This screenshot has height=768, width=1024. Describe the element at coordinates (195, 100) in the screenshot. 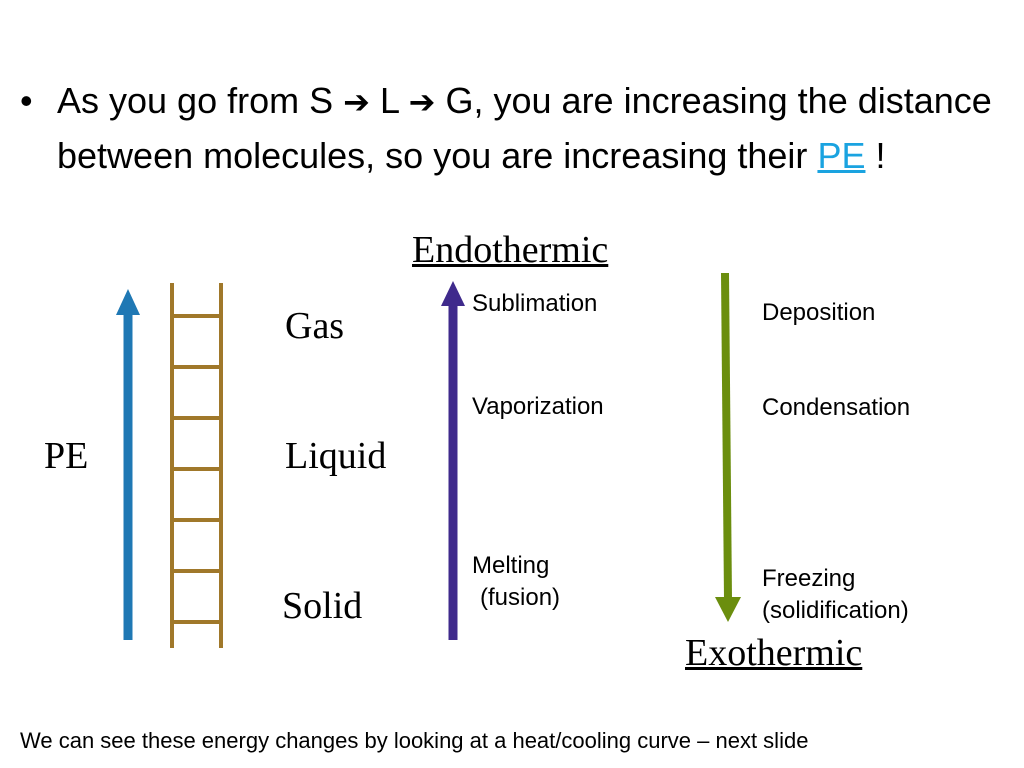

I see `bullet-part-1: As you go from S` at that location.